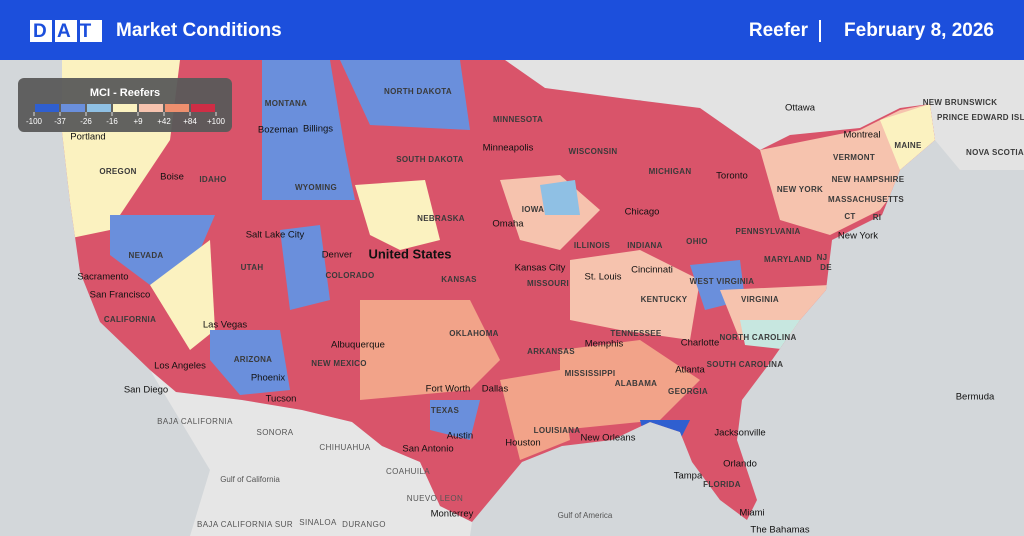 The image size is (1024, 536). I want to click on date: February 8, 2026, so click(919, 30).